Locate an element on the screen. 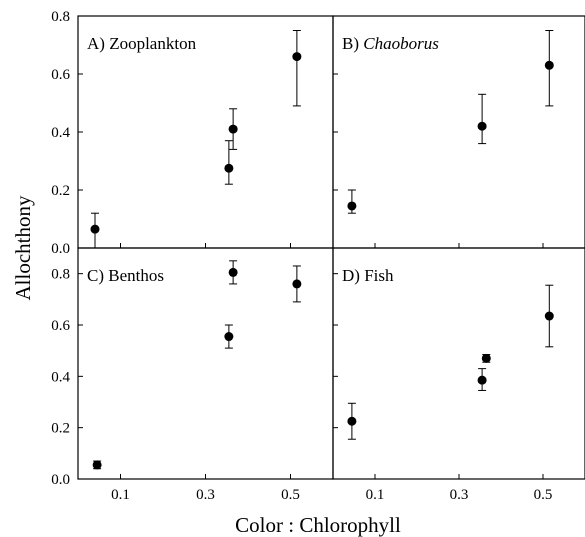 Image resolution: width=585 pixels, height=537 pixels. panel-c-title: C) Benthos is located at coordinates (125, 275).